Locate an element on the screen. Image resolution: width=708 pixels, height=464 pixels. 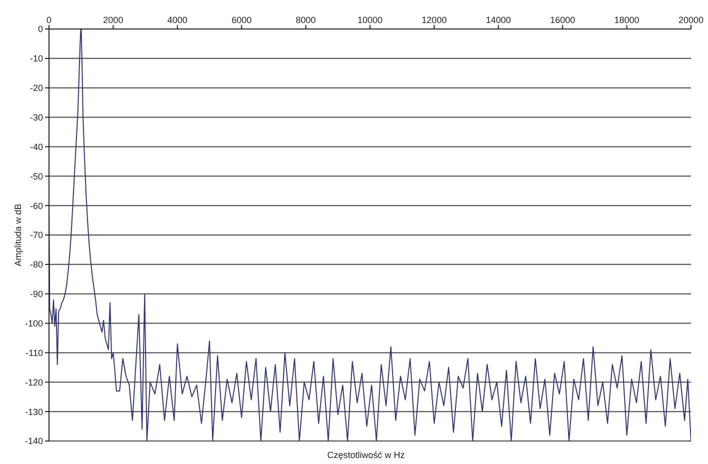
x-tick-label: 0 is located at coordinates (49, 20).